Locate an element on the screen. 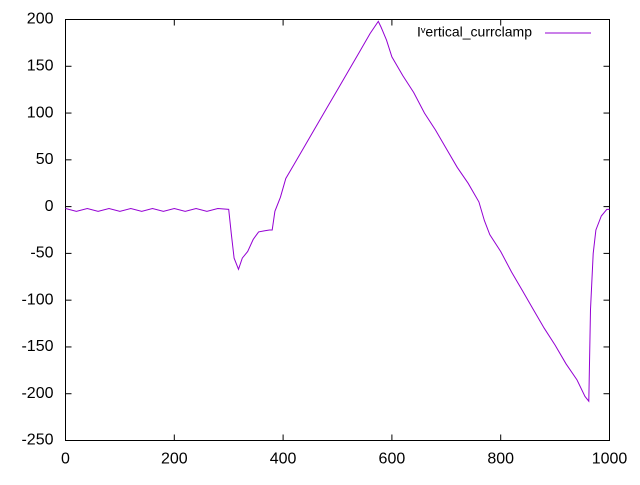 The width and height of the screenshot is (640, 485). y-tick-label: -150 is located at coordinates (37, 346).